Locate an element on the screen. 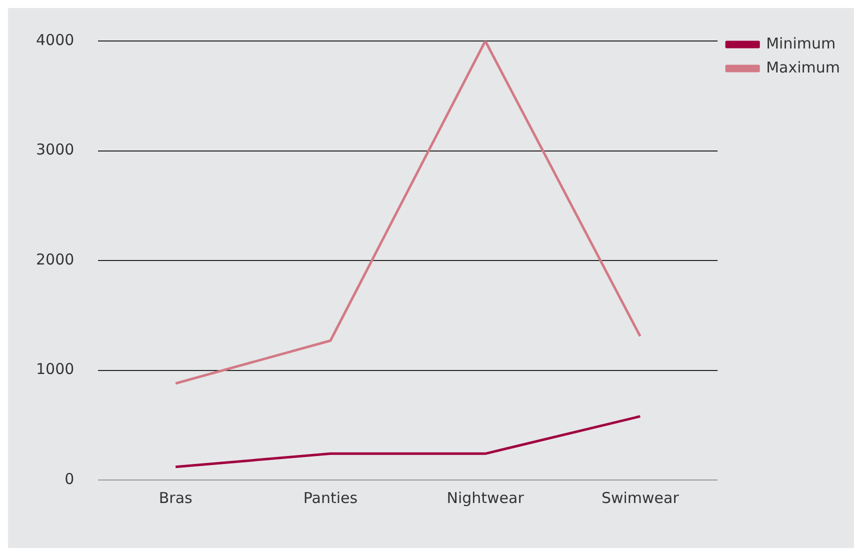 The width and height of the screenshot is (862, 556). y-tick-label: 2000 is located at coordinates (55, 259).